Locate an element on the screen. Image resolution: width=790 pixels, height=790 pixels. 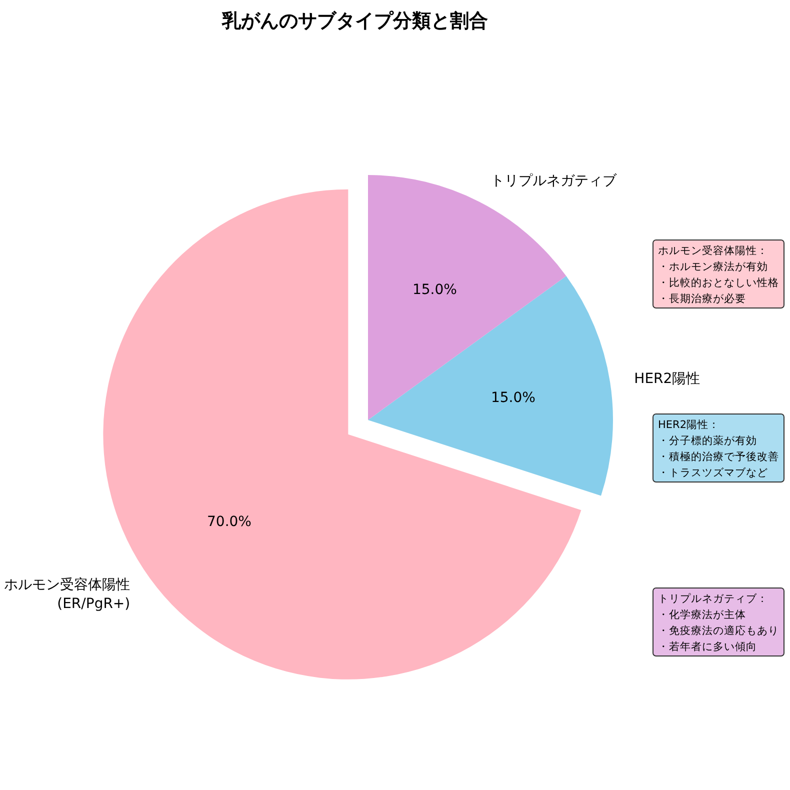
text: ・ホルモン療法が有効 is located at coordinates (713, 266).